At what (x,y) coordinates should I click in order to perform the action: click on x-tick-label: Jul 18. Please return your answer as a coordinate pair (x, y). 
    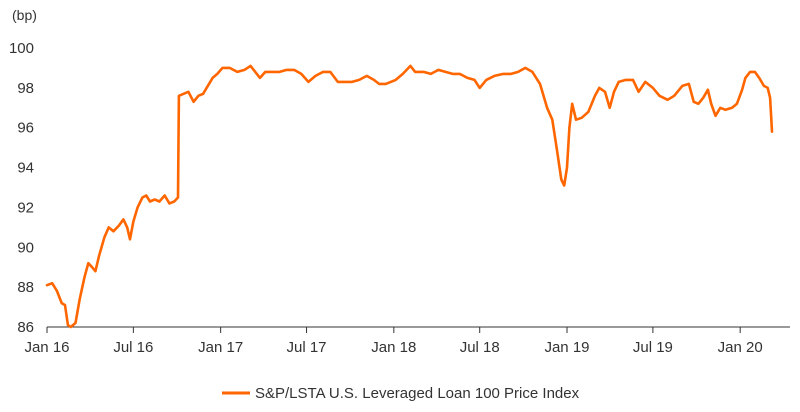
    Looking at the image, I should click on (480, 347).